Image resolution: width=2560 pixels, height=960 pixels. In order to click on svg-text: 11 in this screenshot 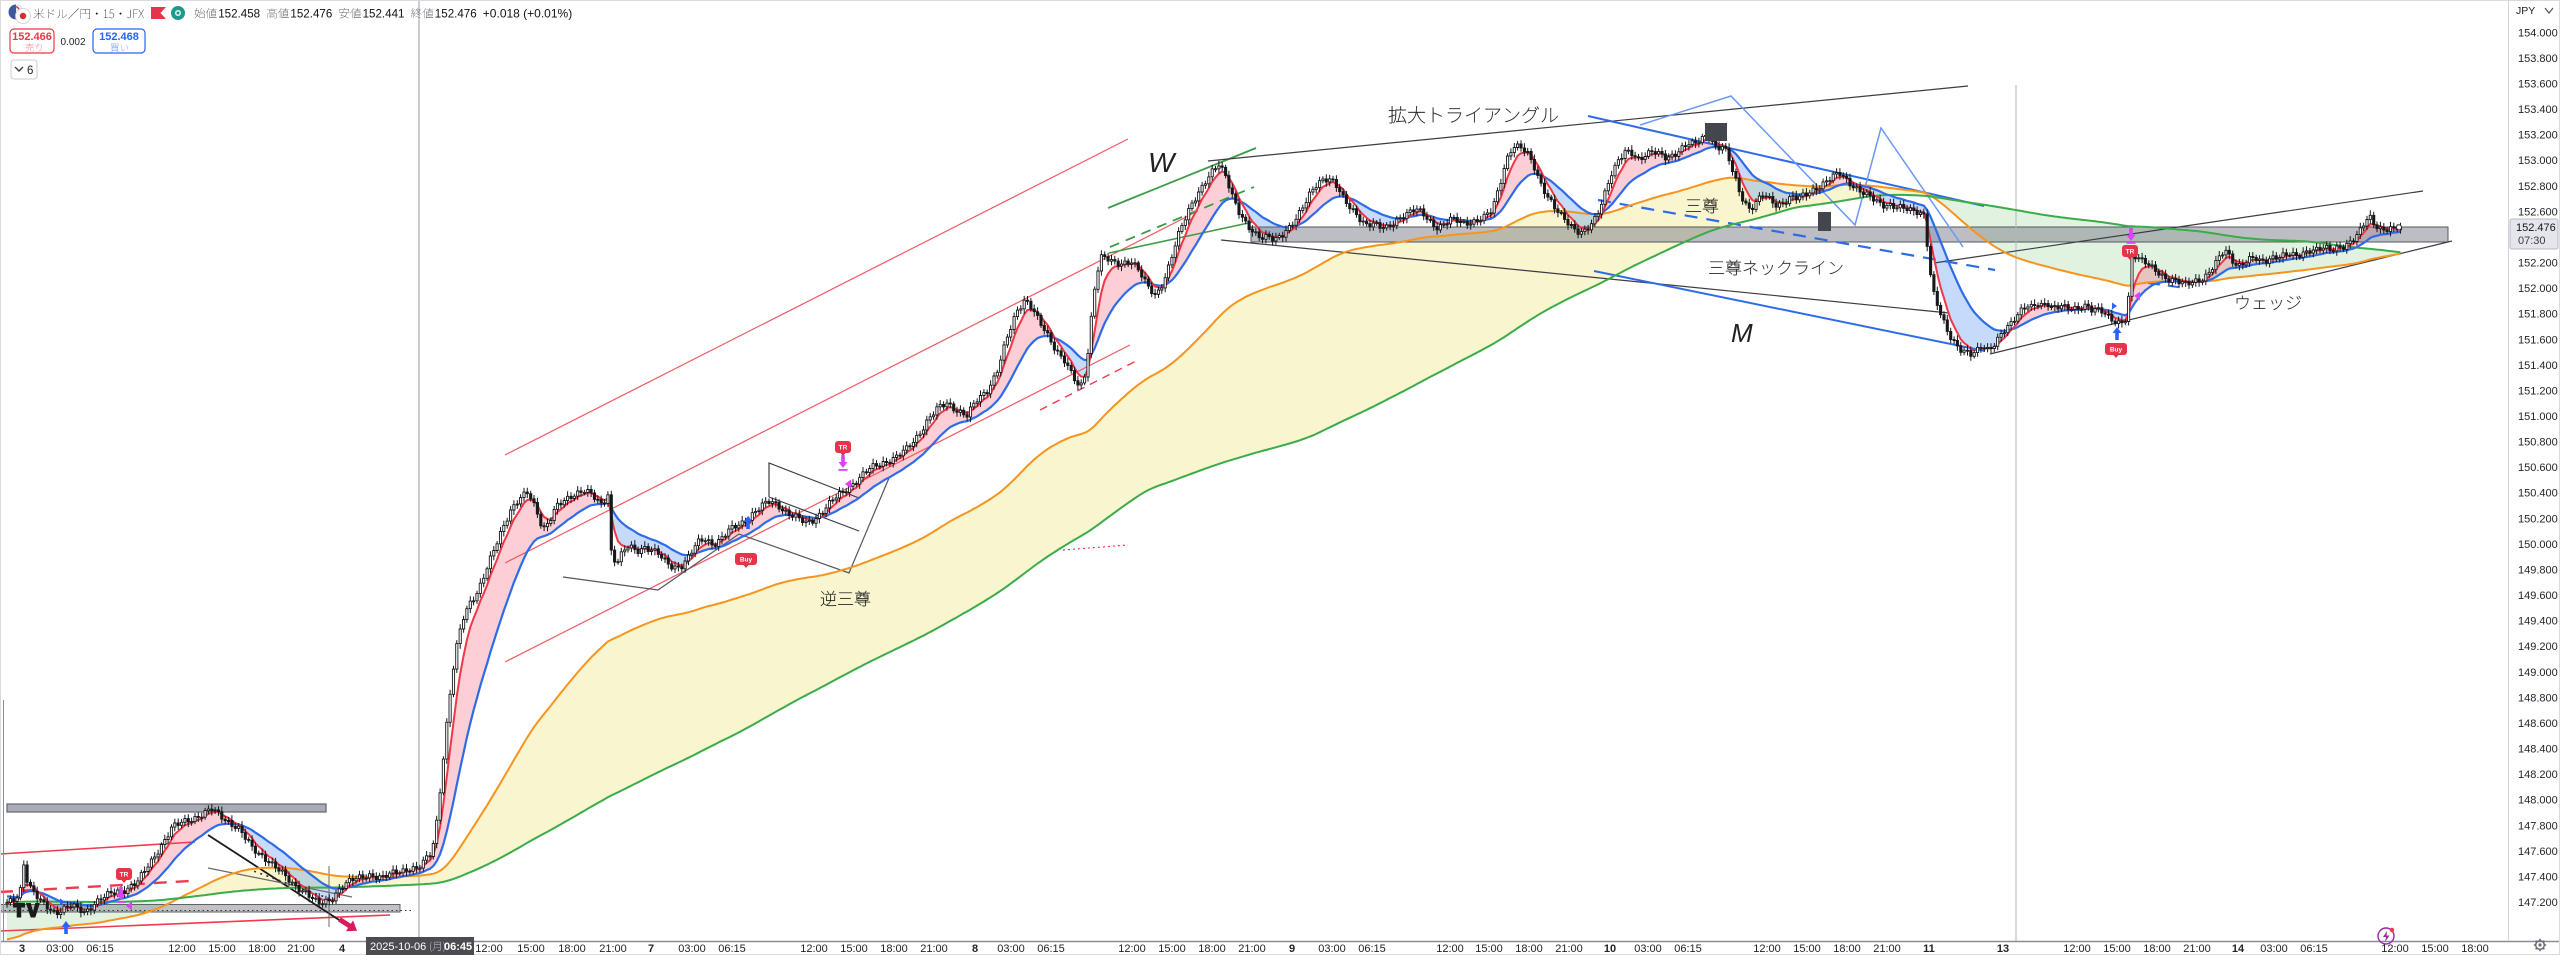, I will do `click(1929, 949)`.